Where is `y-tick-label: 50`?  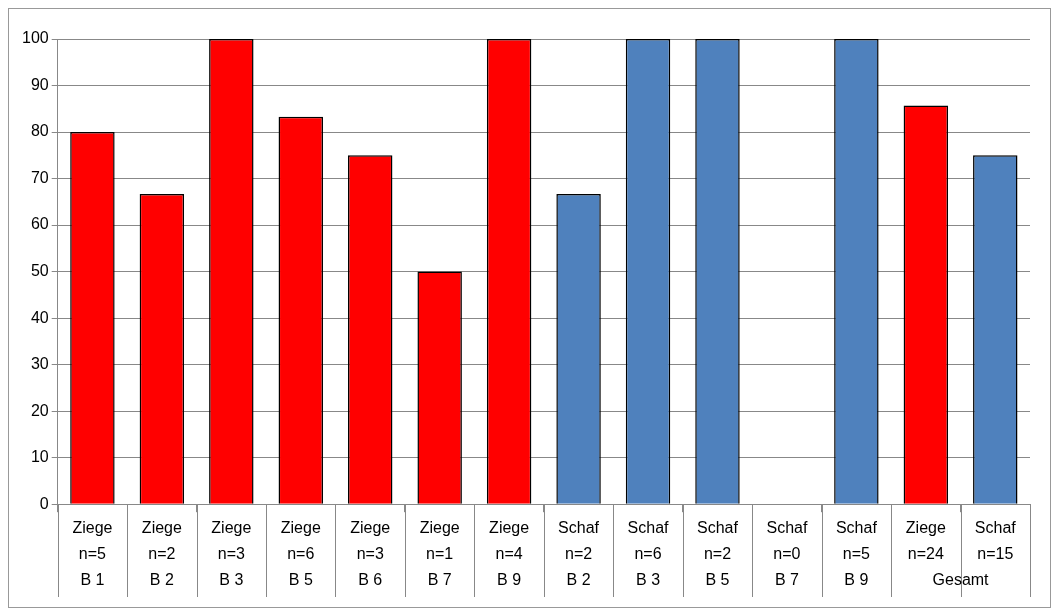 y-tick-label: 50 is located at coordinates (39, 271).